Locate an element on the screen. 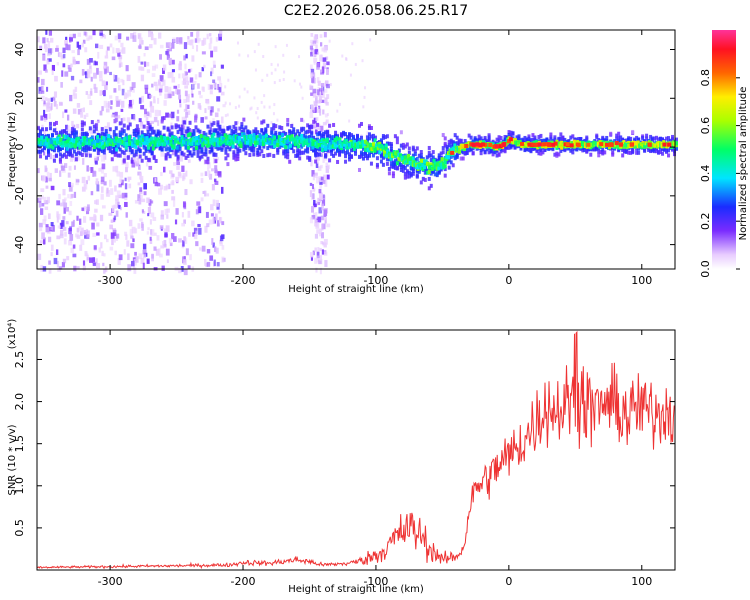 The height and width of the screenshot is (600, 750). spectrogram-xtick-label: -200 is located at coordinates (243, 280).